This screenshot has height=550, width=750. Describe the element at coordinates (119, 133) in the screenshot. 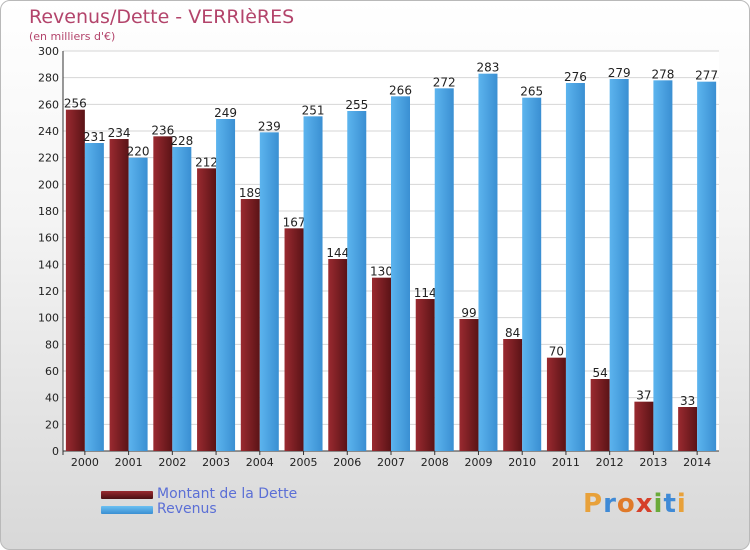

I see `data-label-dette: 234` at that location.